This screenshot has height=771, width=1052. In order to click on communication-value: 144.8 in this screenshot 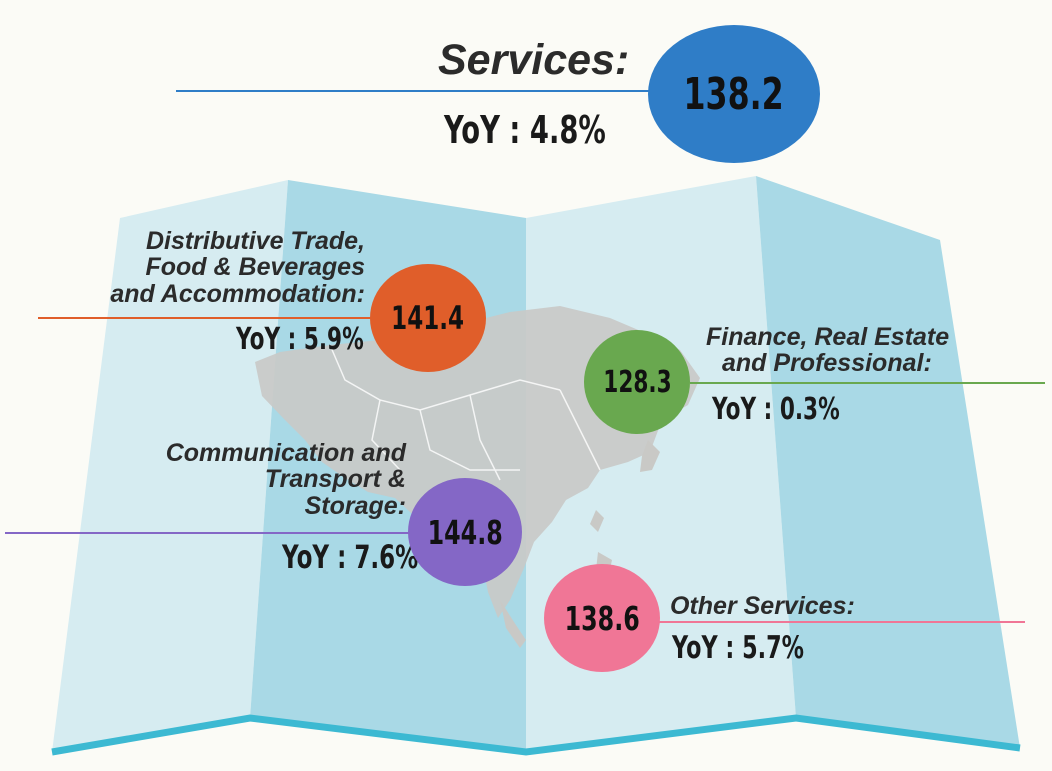, I will do `click(465, 532)`.